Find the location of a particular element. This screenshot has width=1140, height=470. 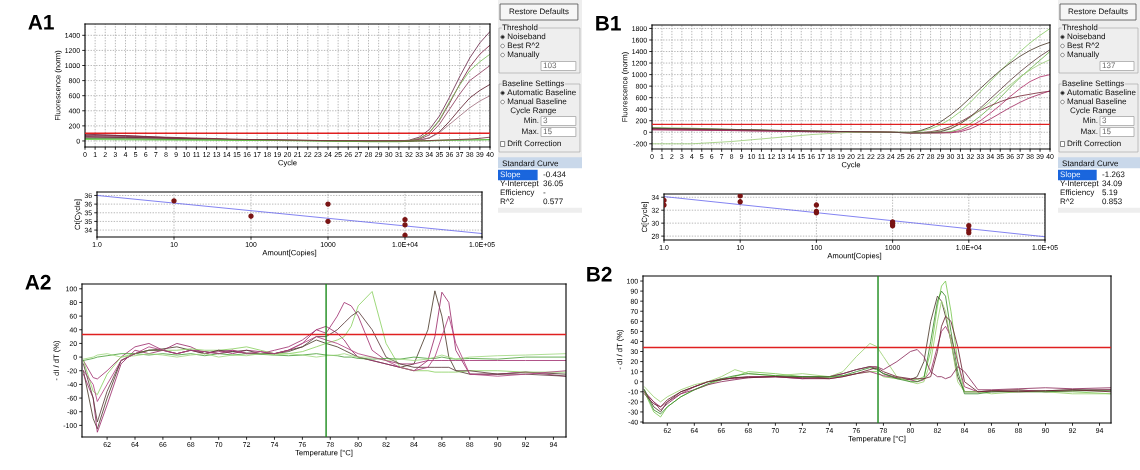

text: 34.09 is located at coordinates (1112, 183).